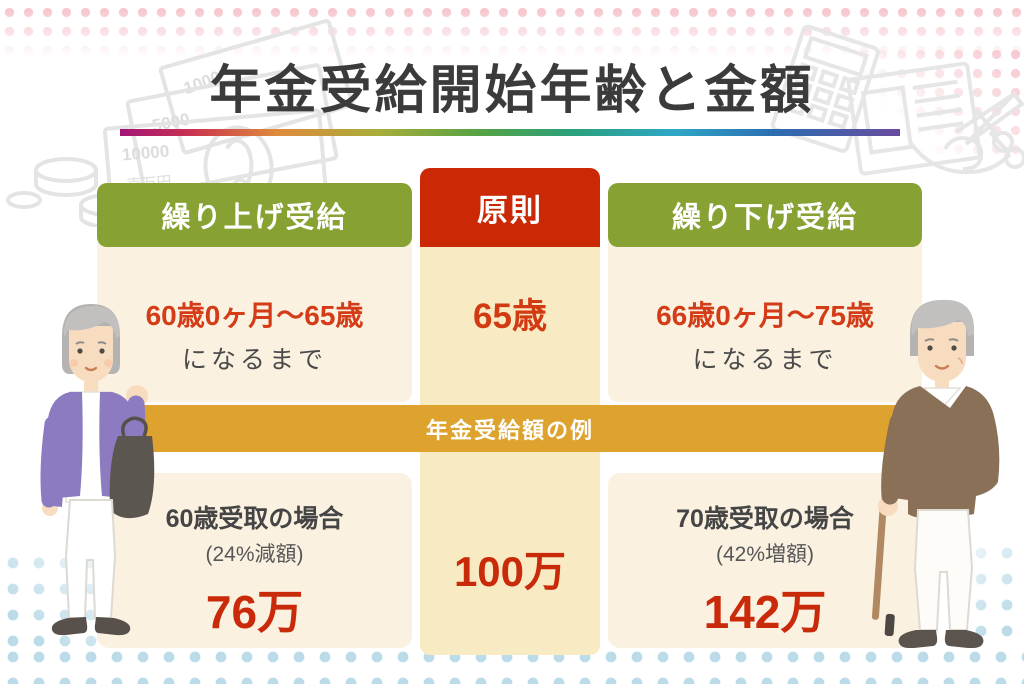  I want to click on early-example-case: 60歳受取の場合, so click(254, 519).